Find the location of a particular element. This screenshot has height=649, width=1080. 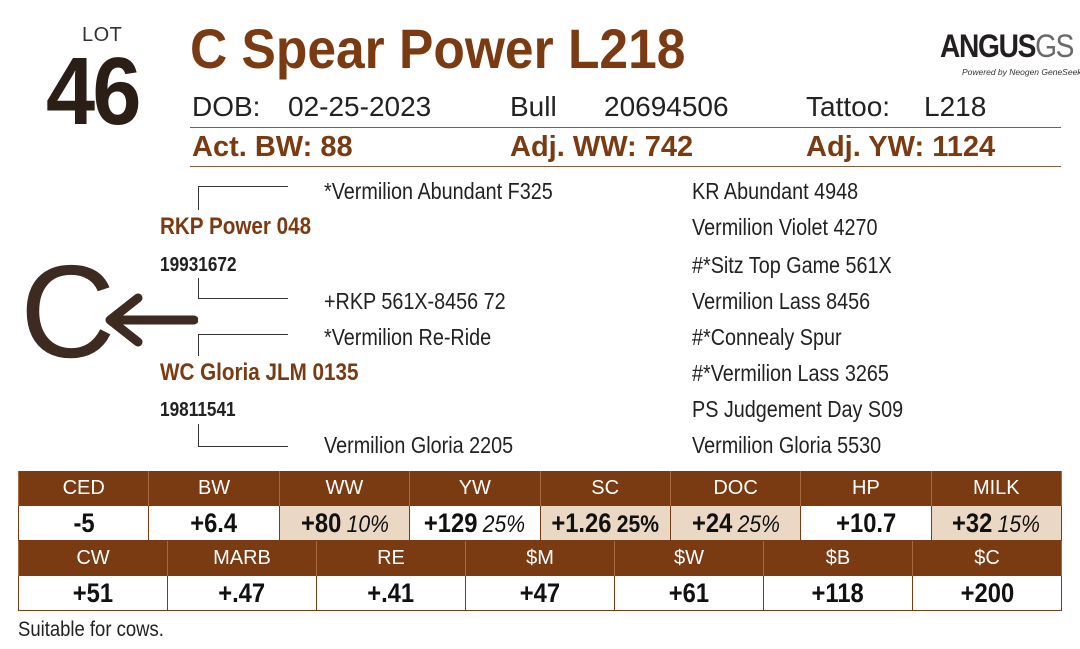

left-arrow-icon is located at coordinates (151, 320).